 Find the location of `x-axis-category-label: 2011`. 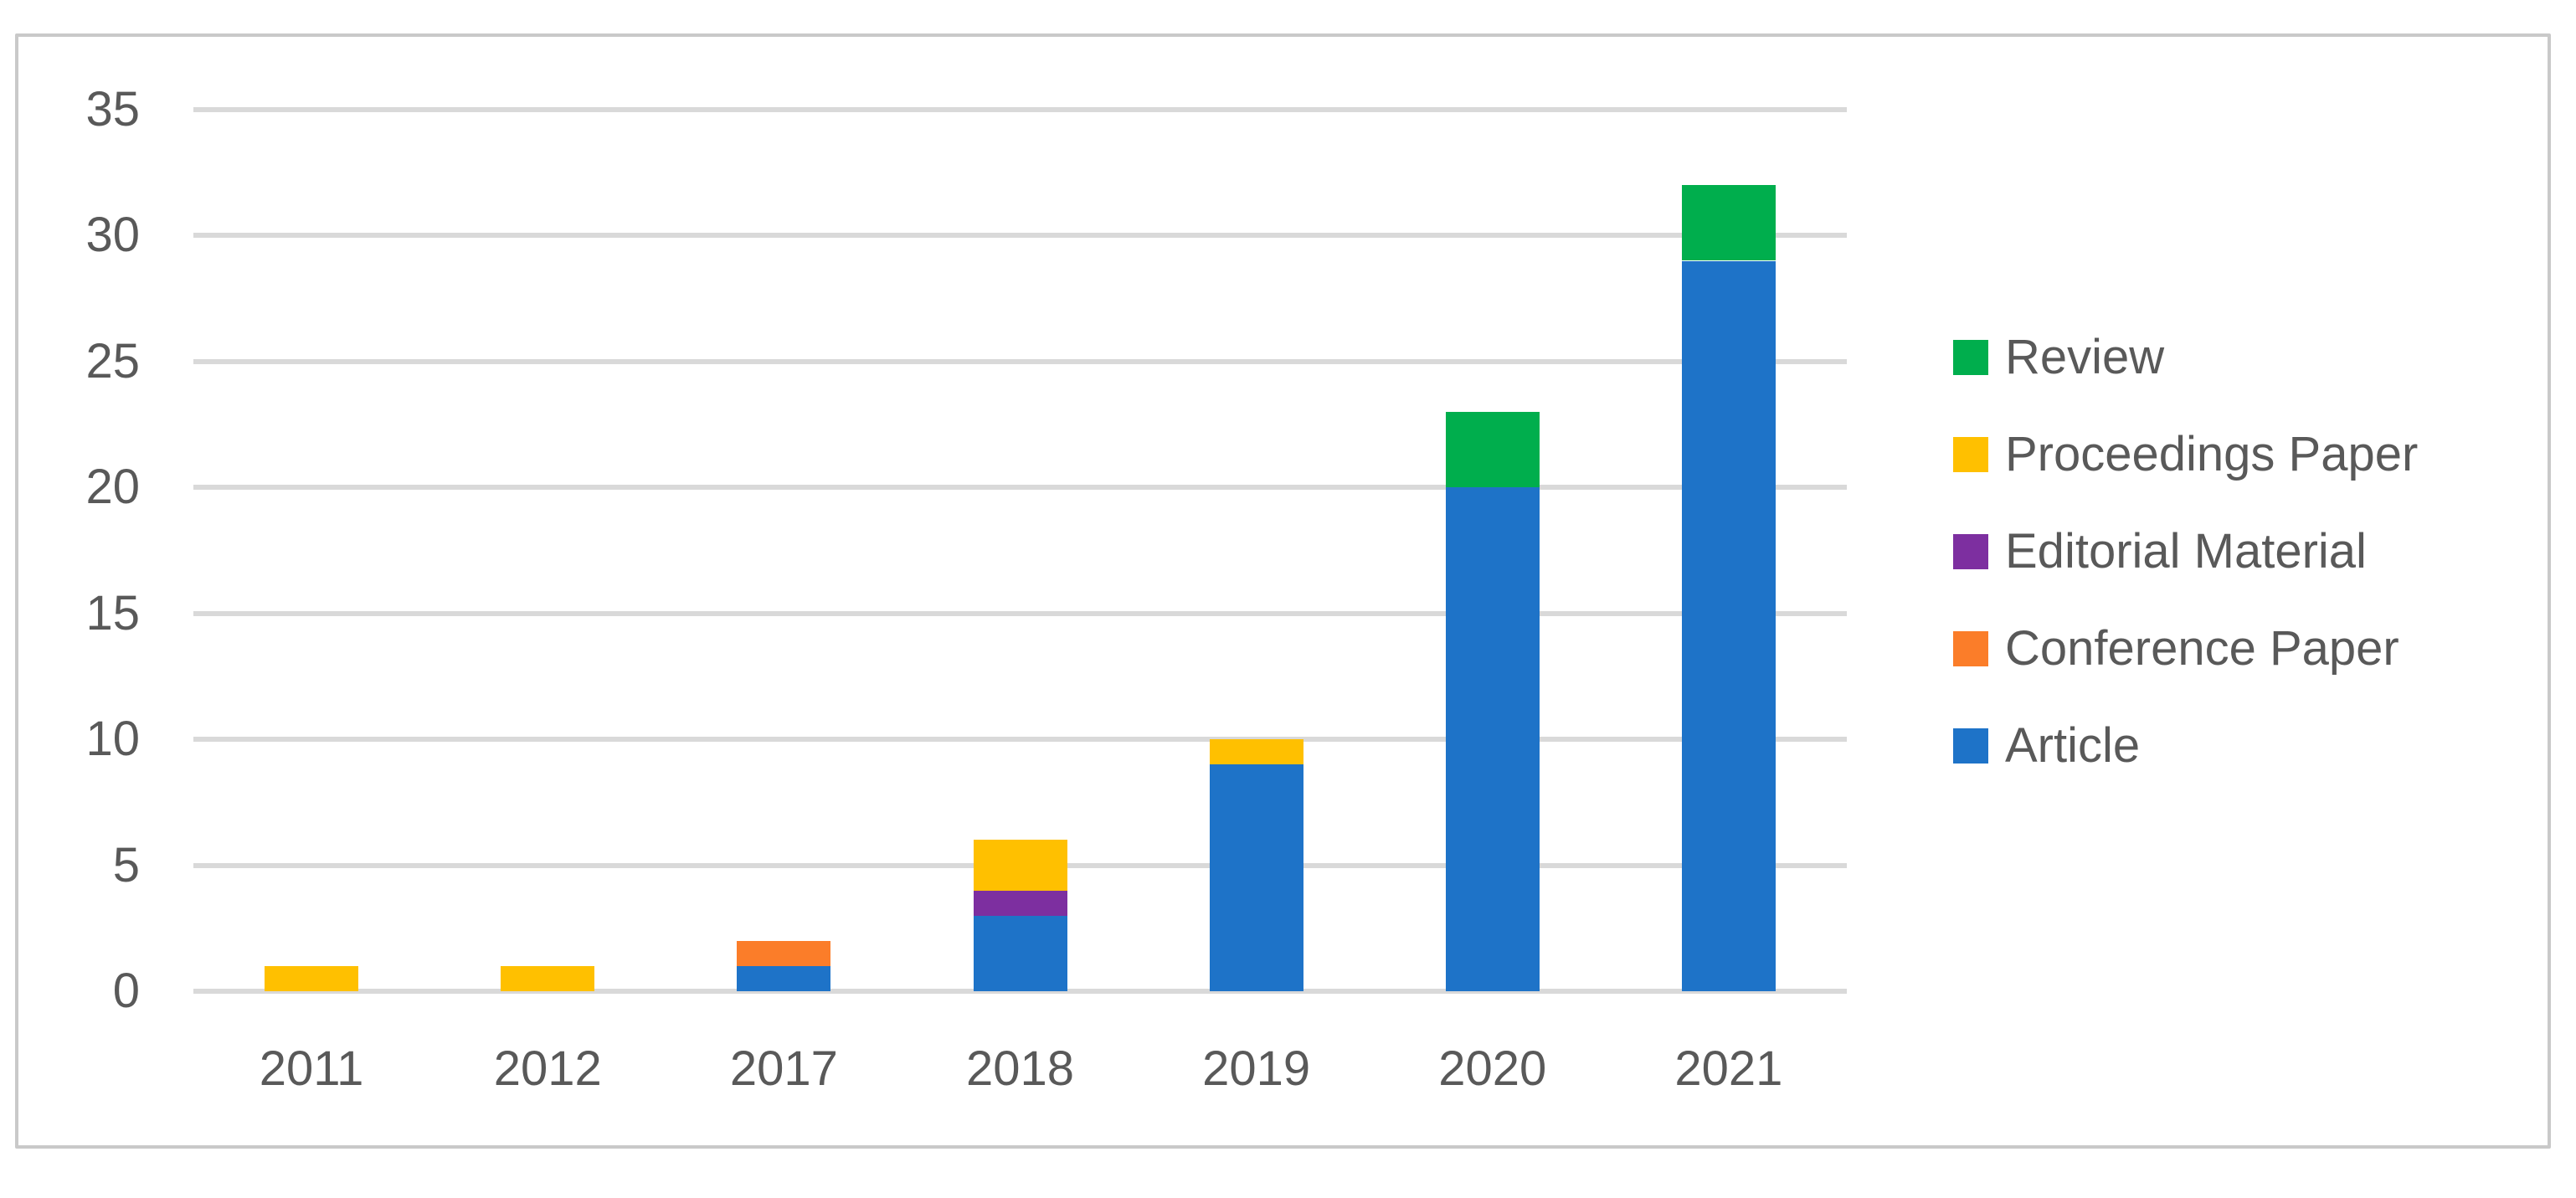

x-axis-category-label: 2011 is located at coordinates (311, 1069).